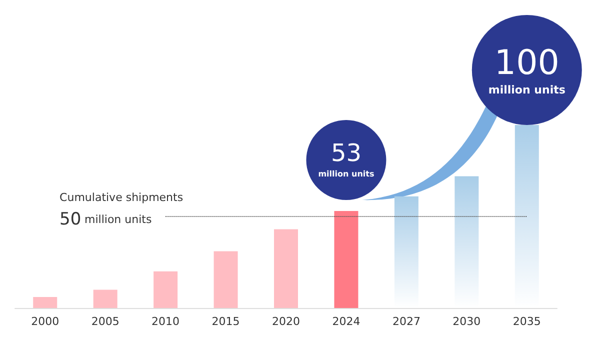 The height and width of the screenshot is (337, 607). Describe the element at coordinates (105, 321) in the screenshot. I see `x-tick-label: 2005` at that location.